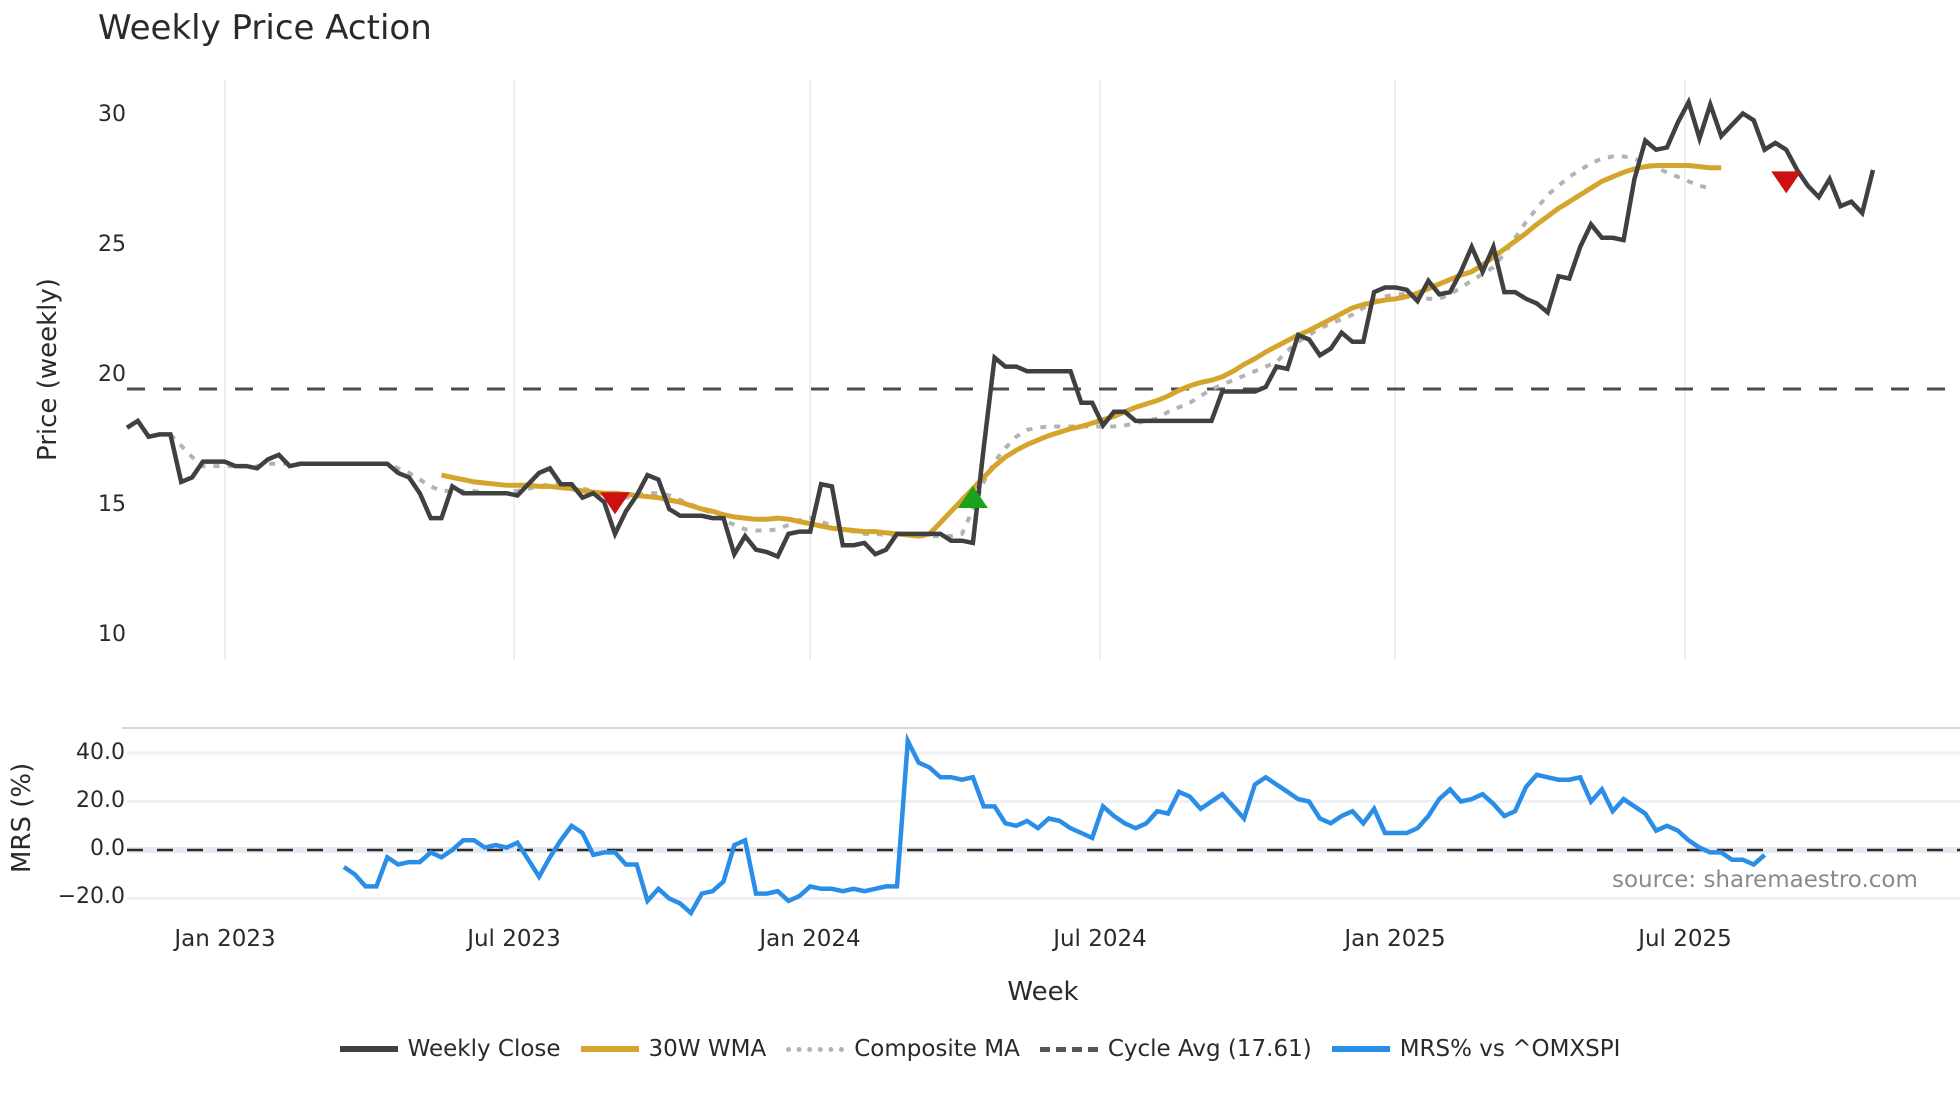  What do you see at coordinates (1685, 939) in the screenshot?
I see `xtick: Jul 2025` at bounding box center [1685, 939].